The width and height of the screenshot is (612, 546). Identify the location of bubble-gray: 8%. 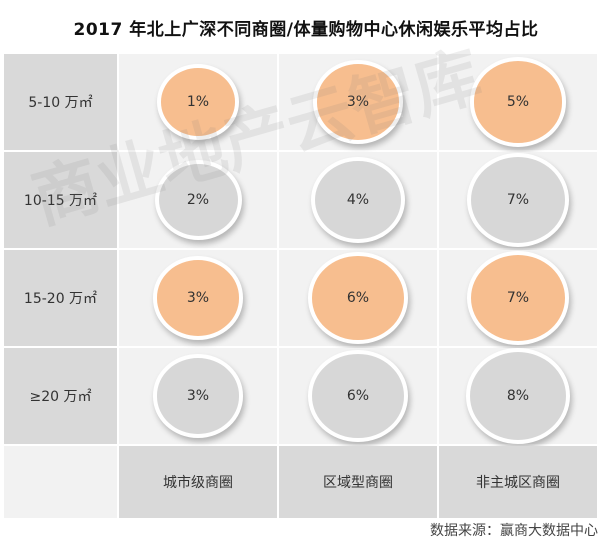
(518, 396).